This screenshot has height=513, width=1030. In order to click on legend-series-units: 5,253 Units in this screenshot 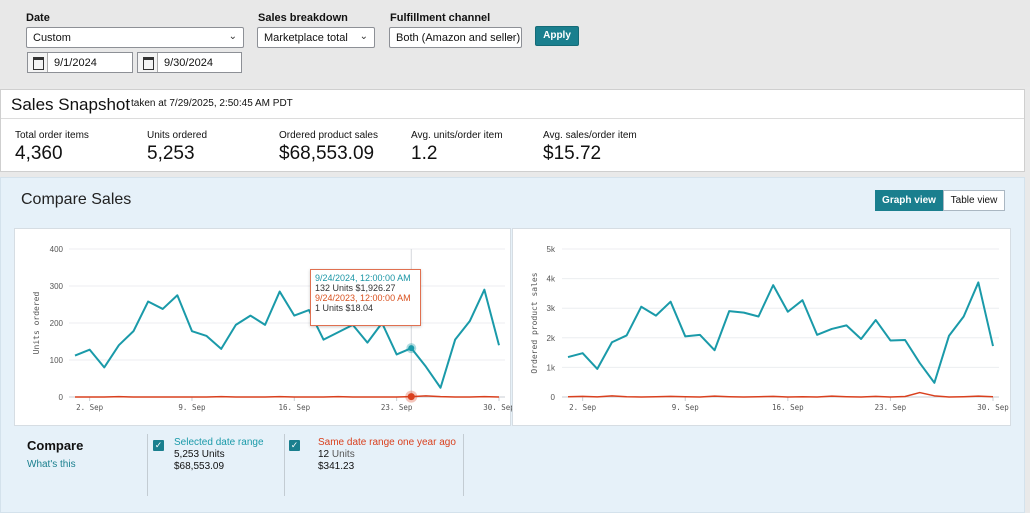, I will do `click(199, 454)`.